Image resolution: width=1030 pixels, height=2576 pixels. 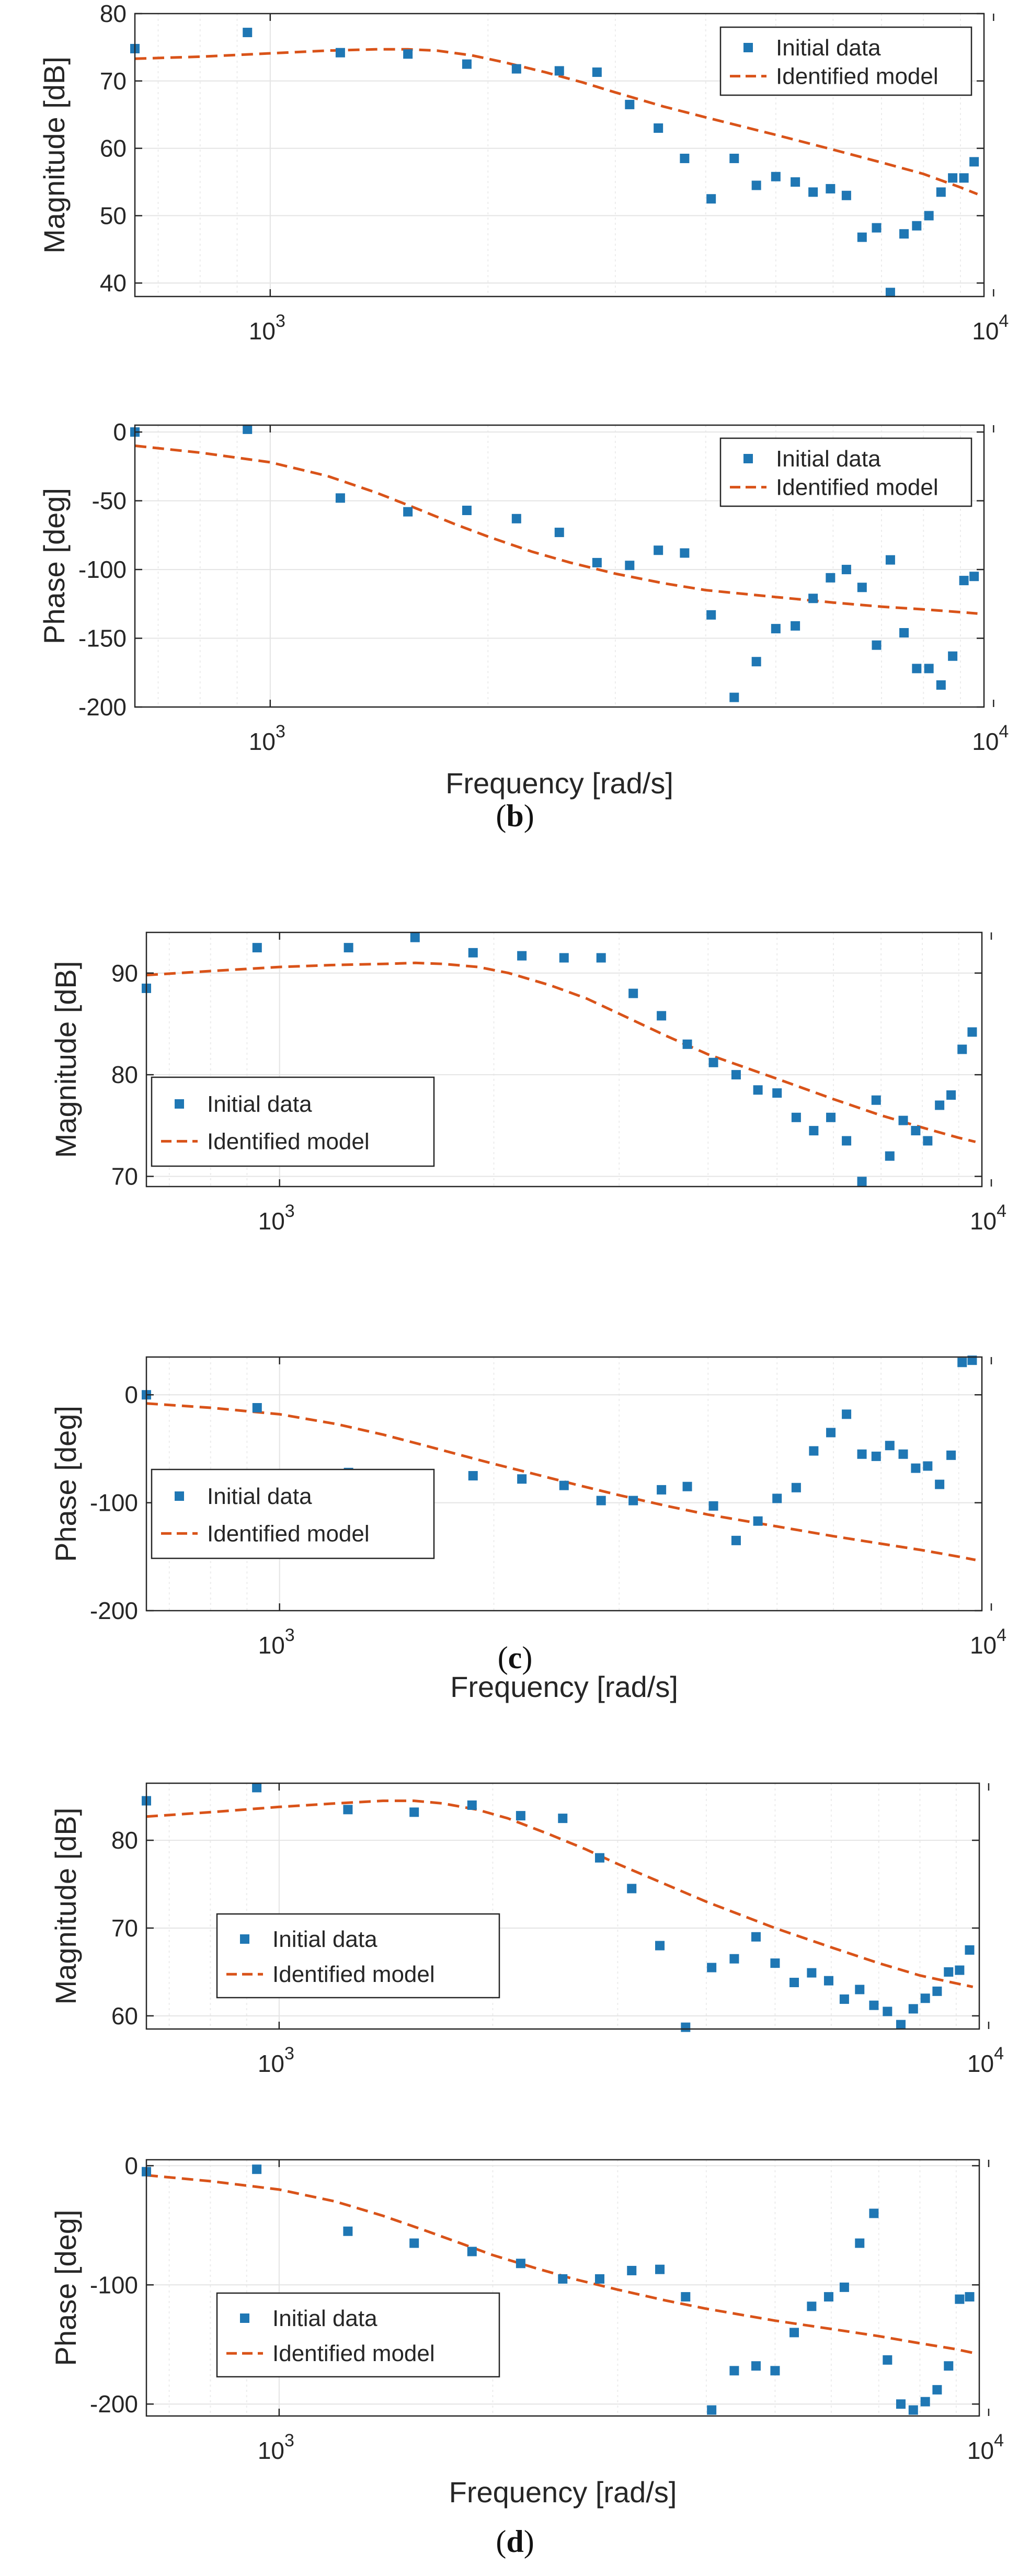 What do you see at coordinates (110, 501) in the screenshot?
I see `y-tick-label: -50` at bounding box center [110, 501].